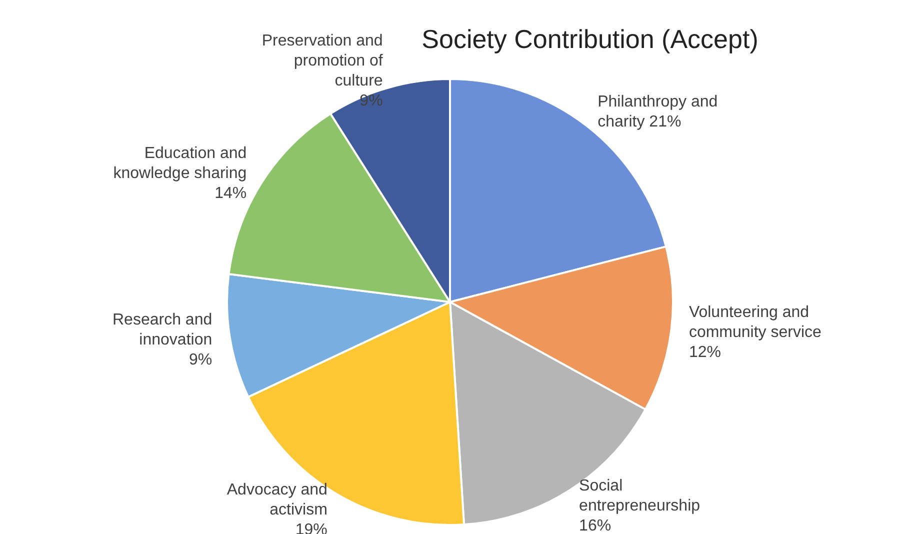 This screenshot has height=534, width=904. Describe the element at coordinates (658, 112) in the screenshot. I see `slice-label: Philanthropy and charity 21%` at that location.